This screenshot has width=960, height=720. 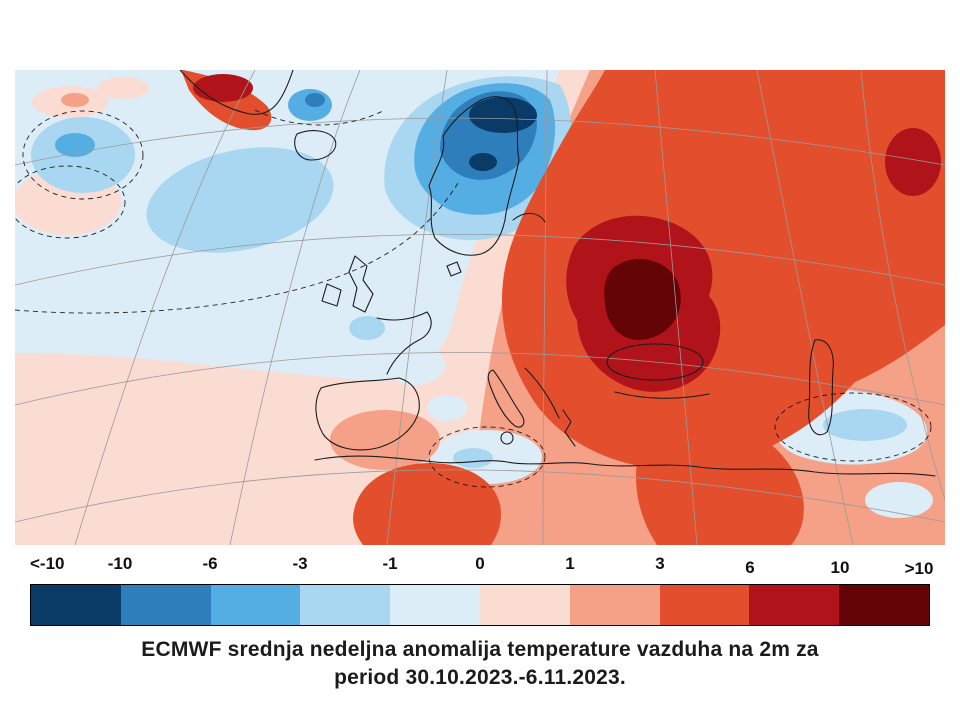 I want to click on legend-tick-label: 3, so click(x=660, y=563).